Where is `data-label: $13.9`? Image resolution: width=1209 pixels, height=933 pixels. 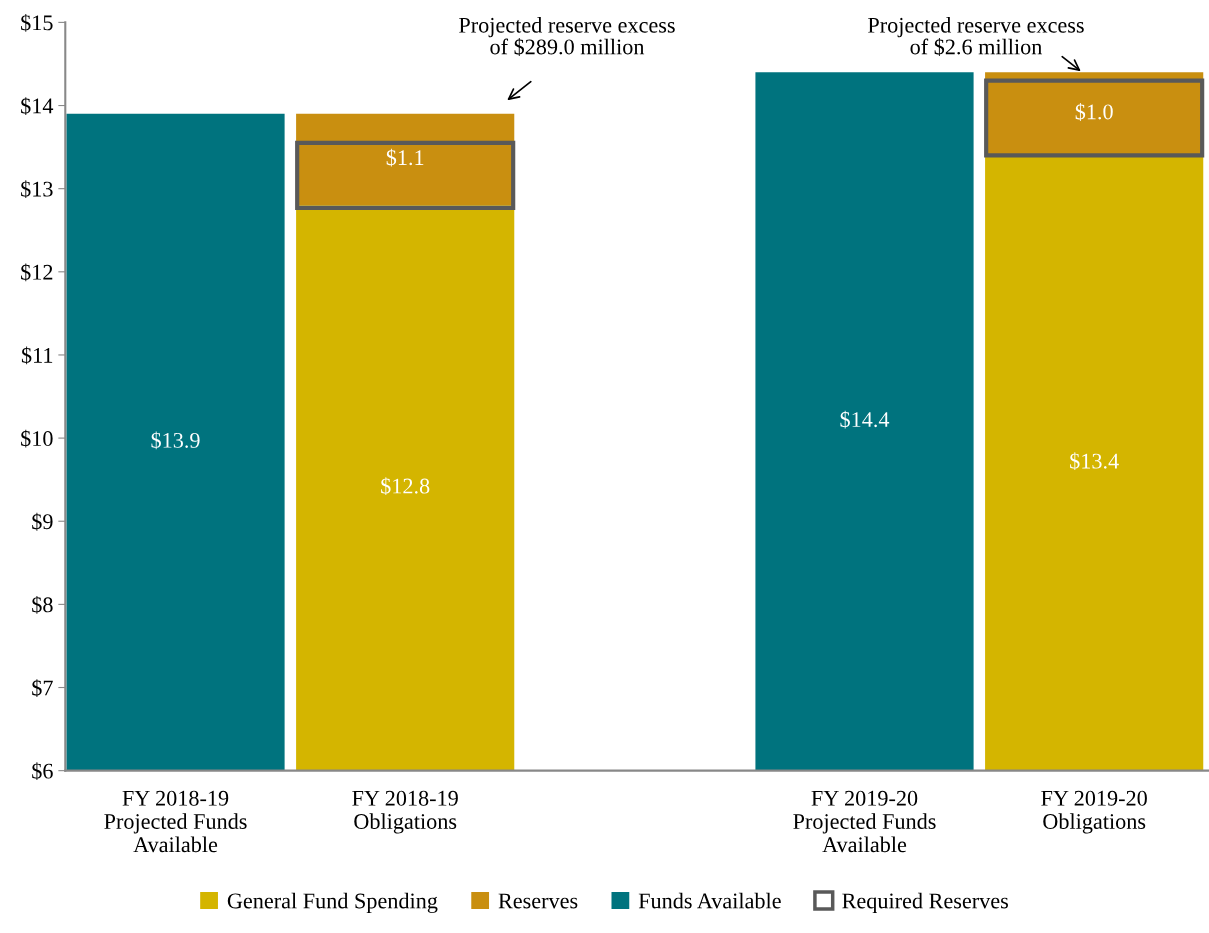
data-label: $13.9 is located at coordinates (175, 440).